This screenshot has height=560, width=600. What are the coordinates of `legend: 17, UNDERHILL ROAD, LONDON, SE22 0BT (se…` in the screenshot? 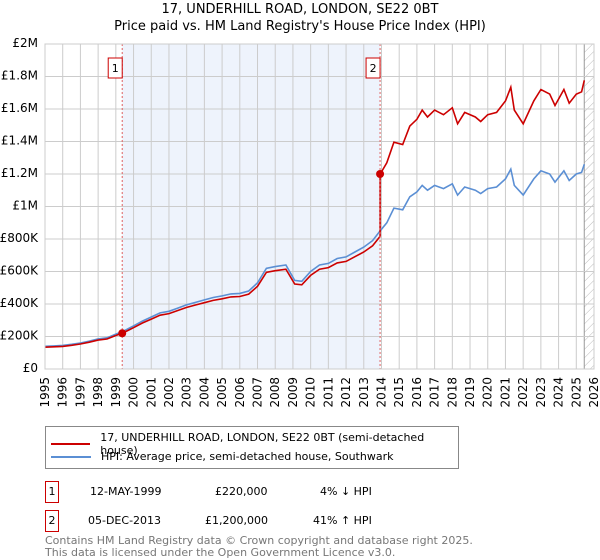 It's located at (252, 447).